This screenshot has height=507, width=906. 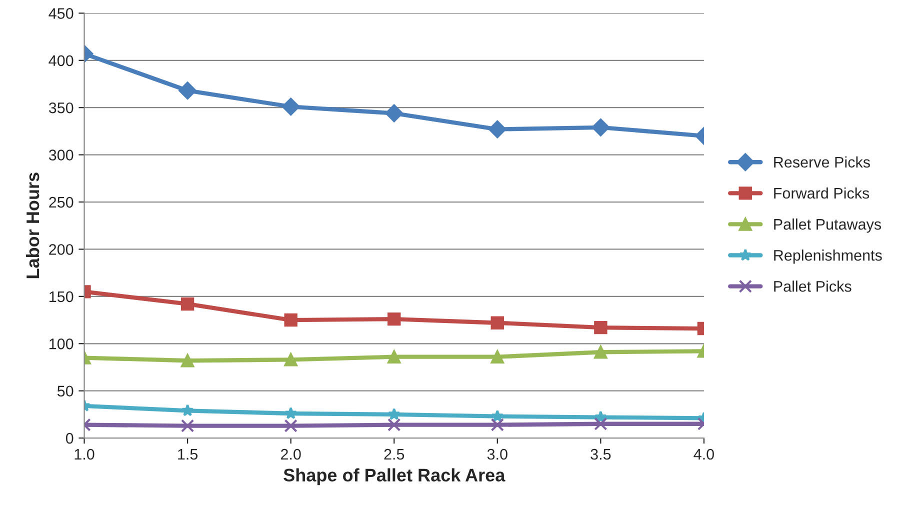 I want to click on y-tick-label: 0, so click(x=70, y=438).